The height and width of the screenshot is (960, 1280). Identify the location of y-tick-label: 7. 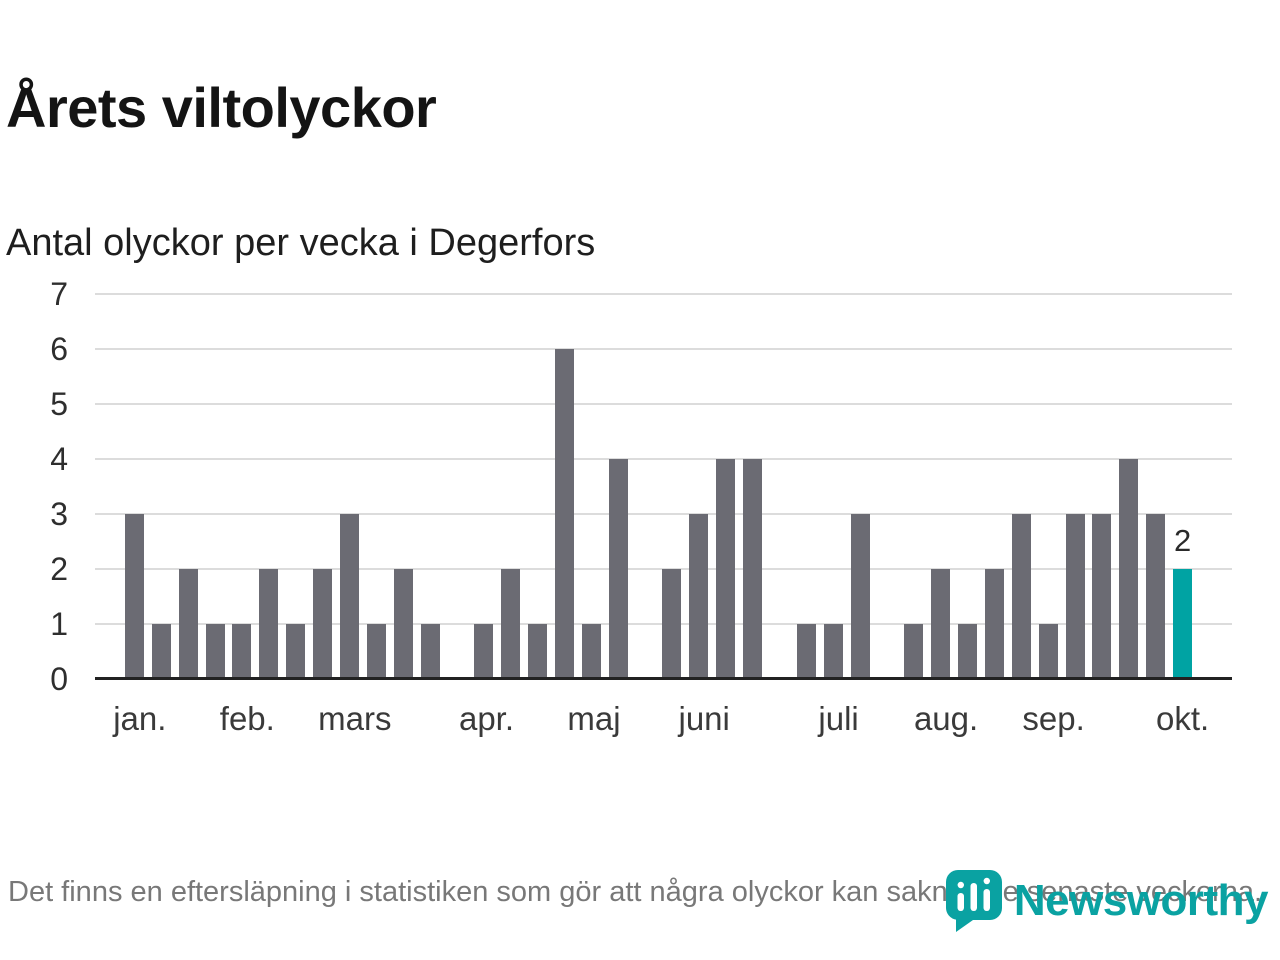
(59, 294).